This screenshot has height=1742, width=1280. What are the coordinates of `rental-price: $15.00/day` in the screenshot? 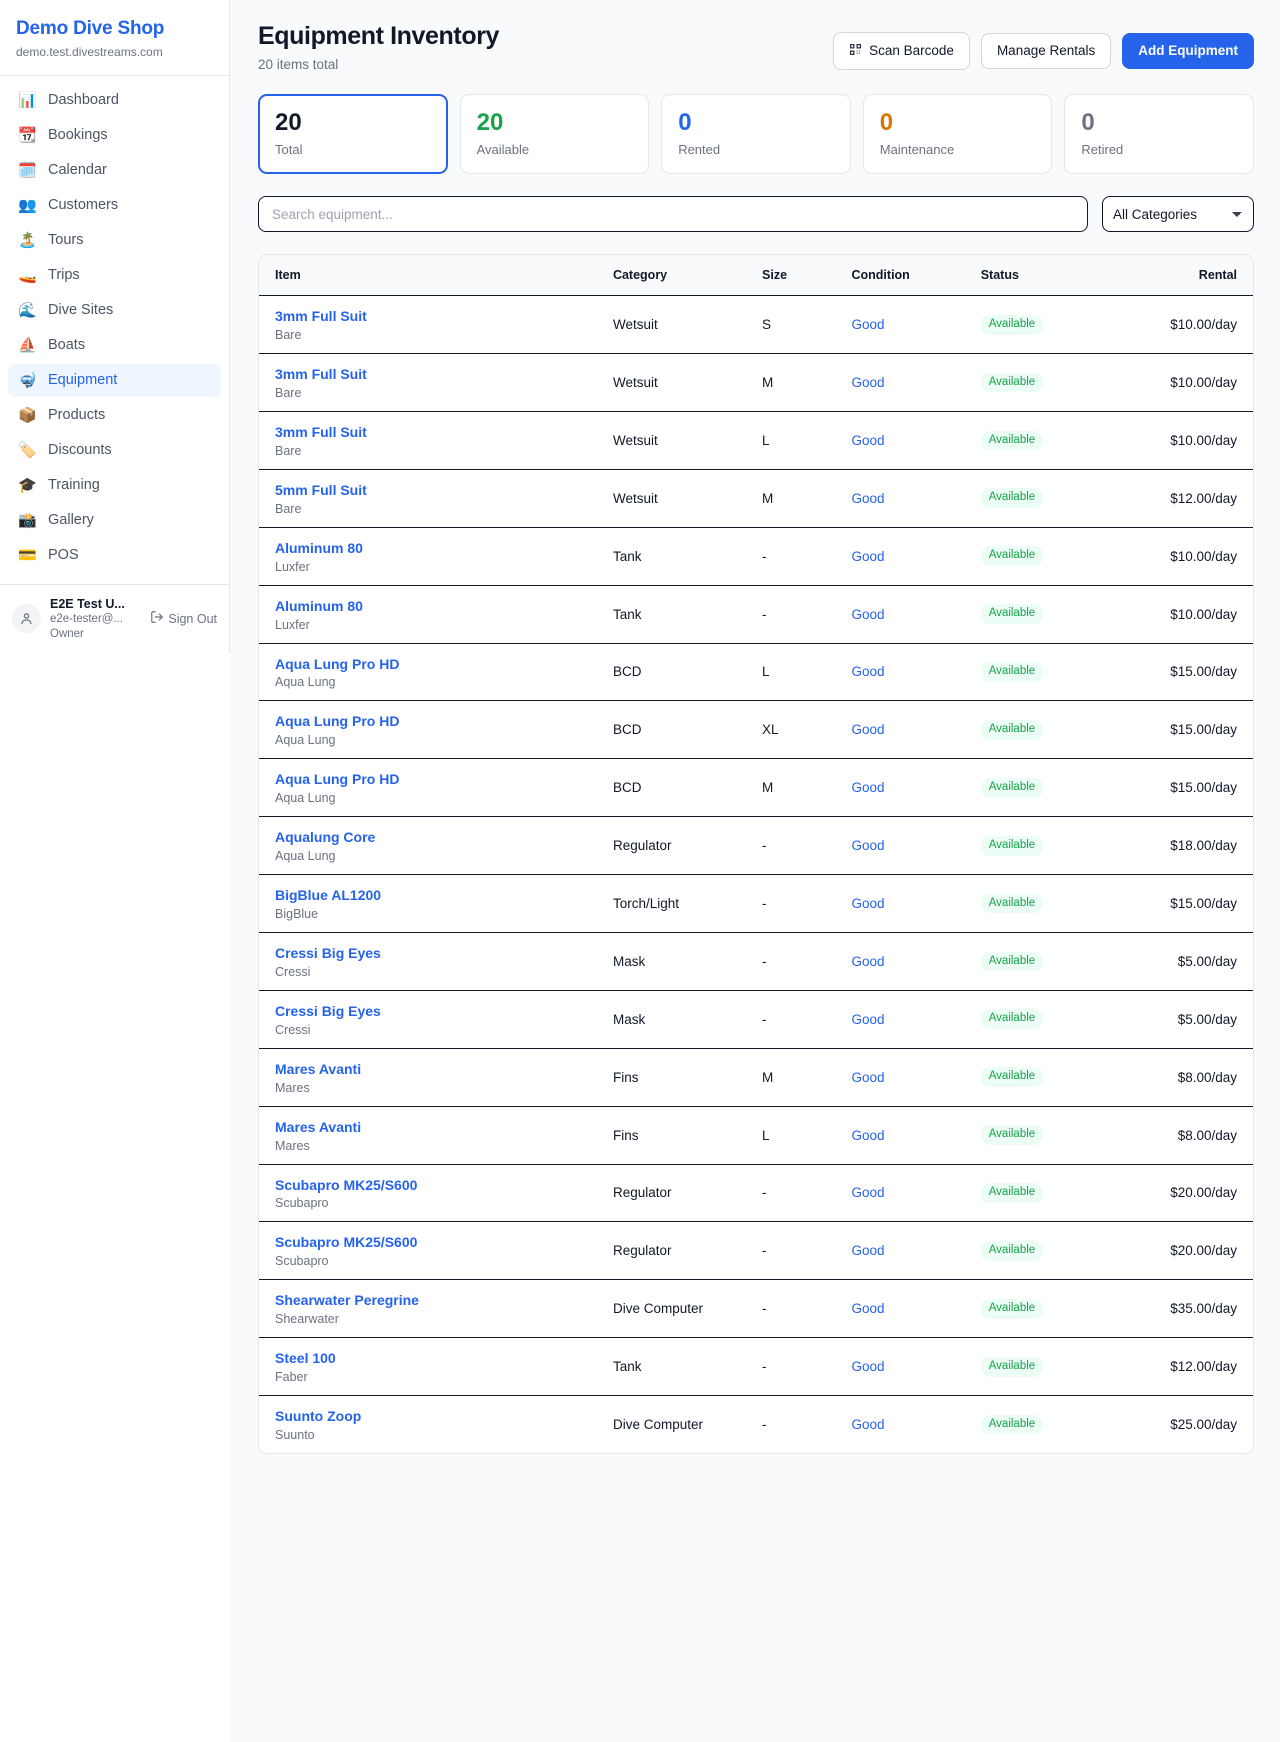 It's located at (1203, 672).